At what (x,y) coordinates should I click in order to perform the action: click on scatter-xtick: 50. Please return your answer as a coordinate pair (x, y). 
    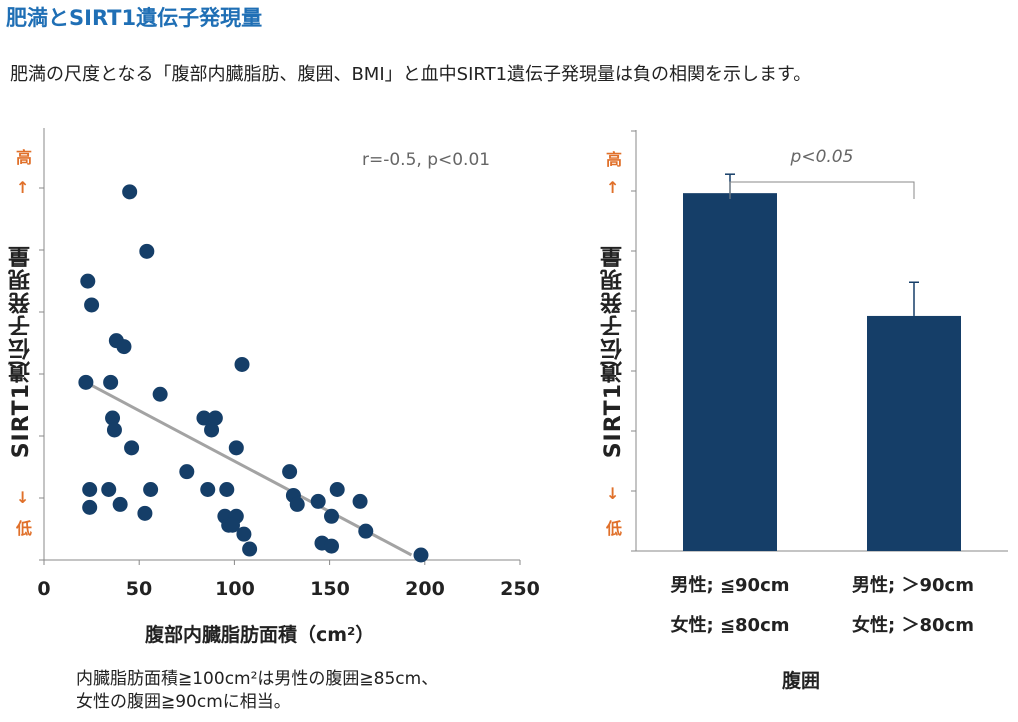
    Looking at the image, I should click on (139, 589).